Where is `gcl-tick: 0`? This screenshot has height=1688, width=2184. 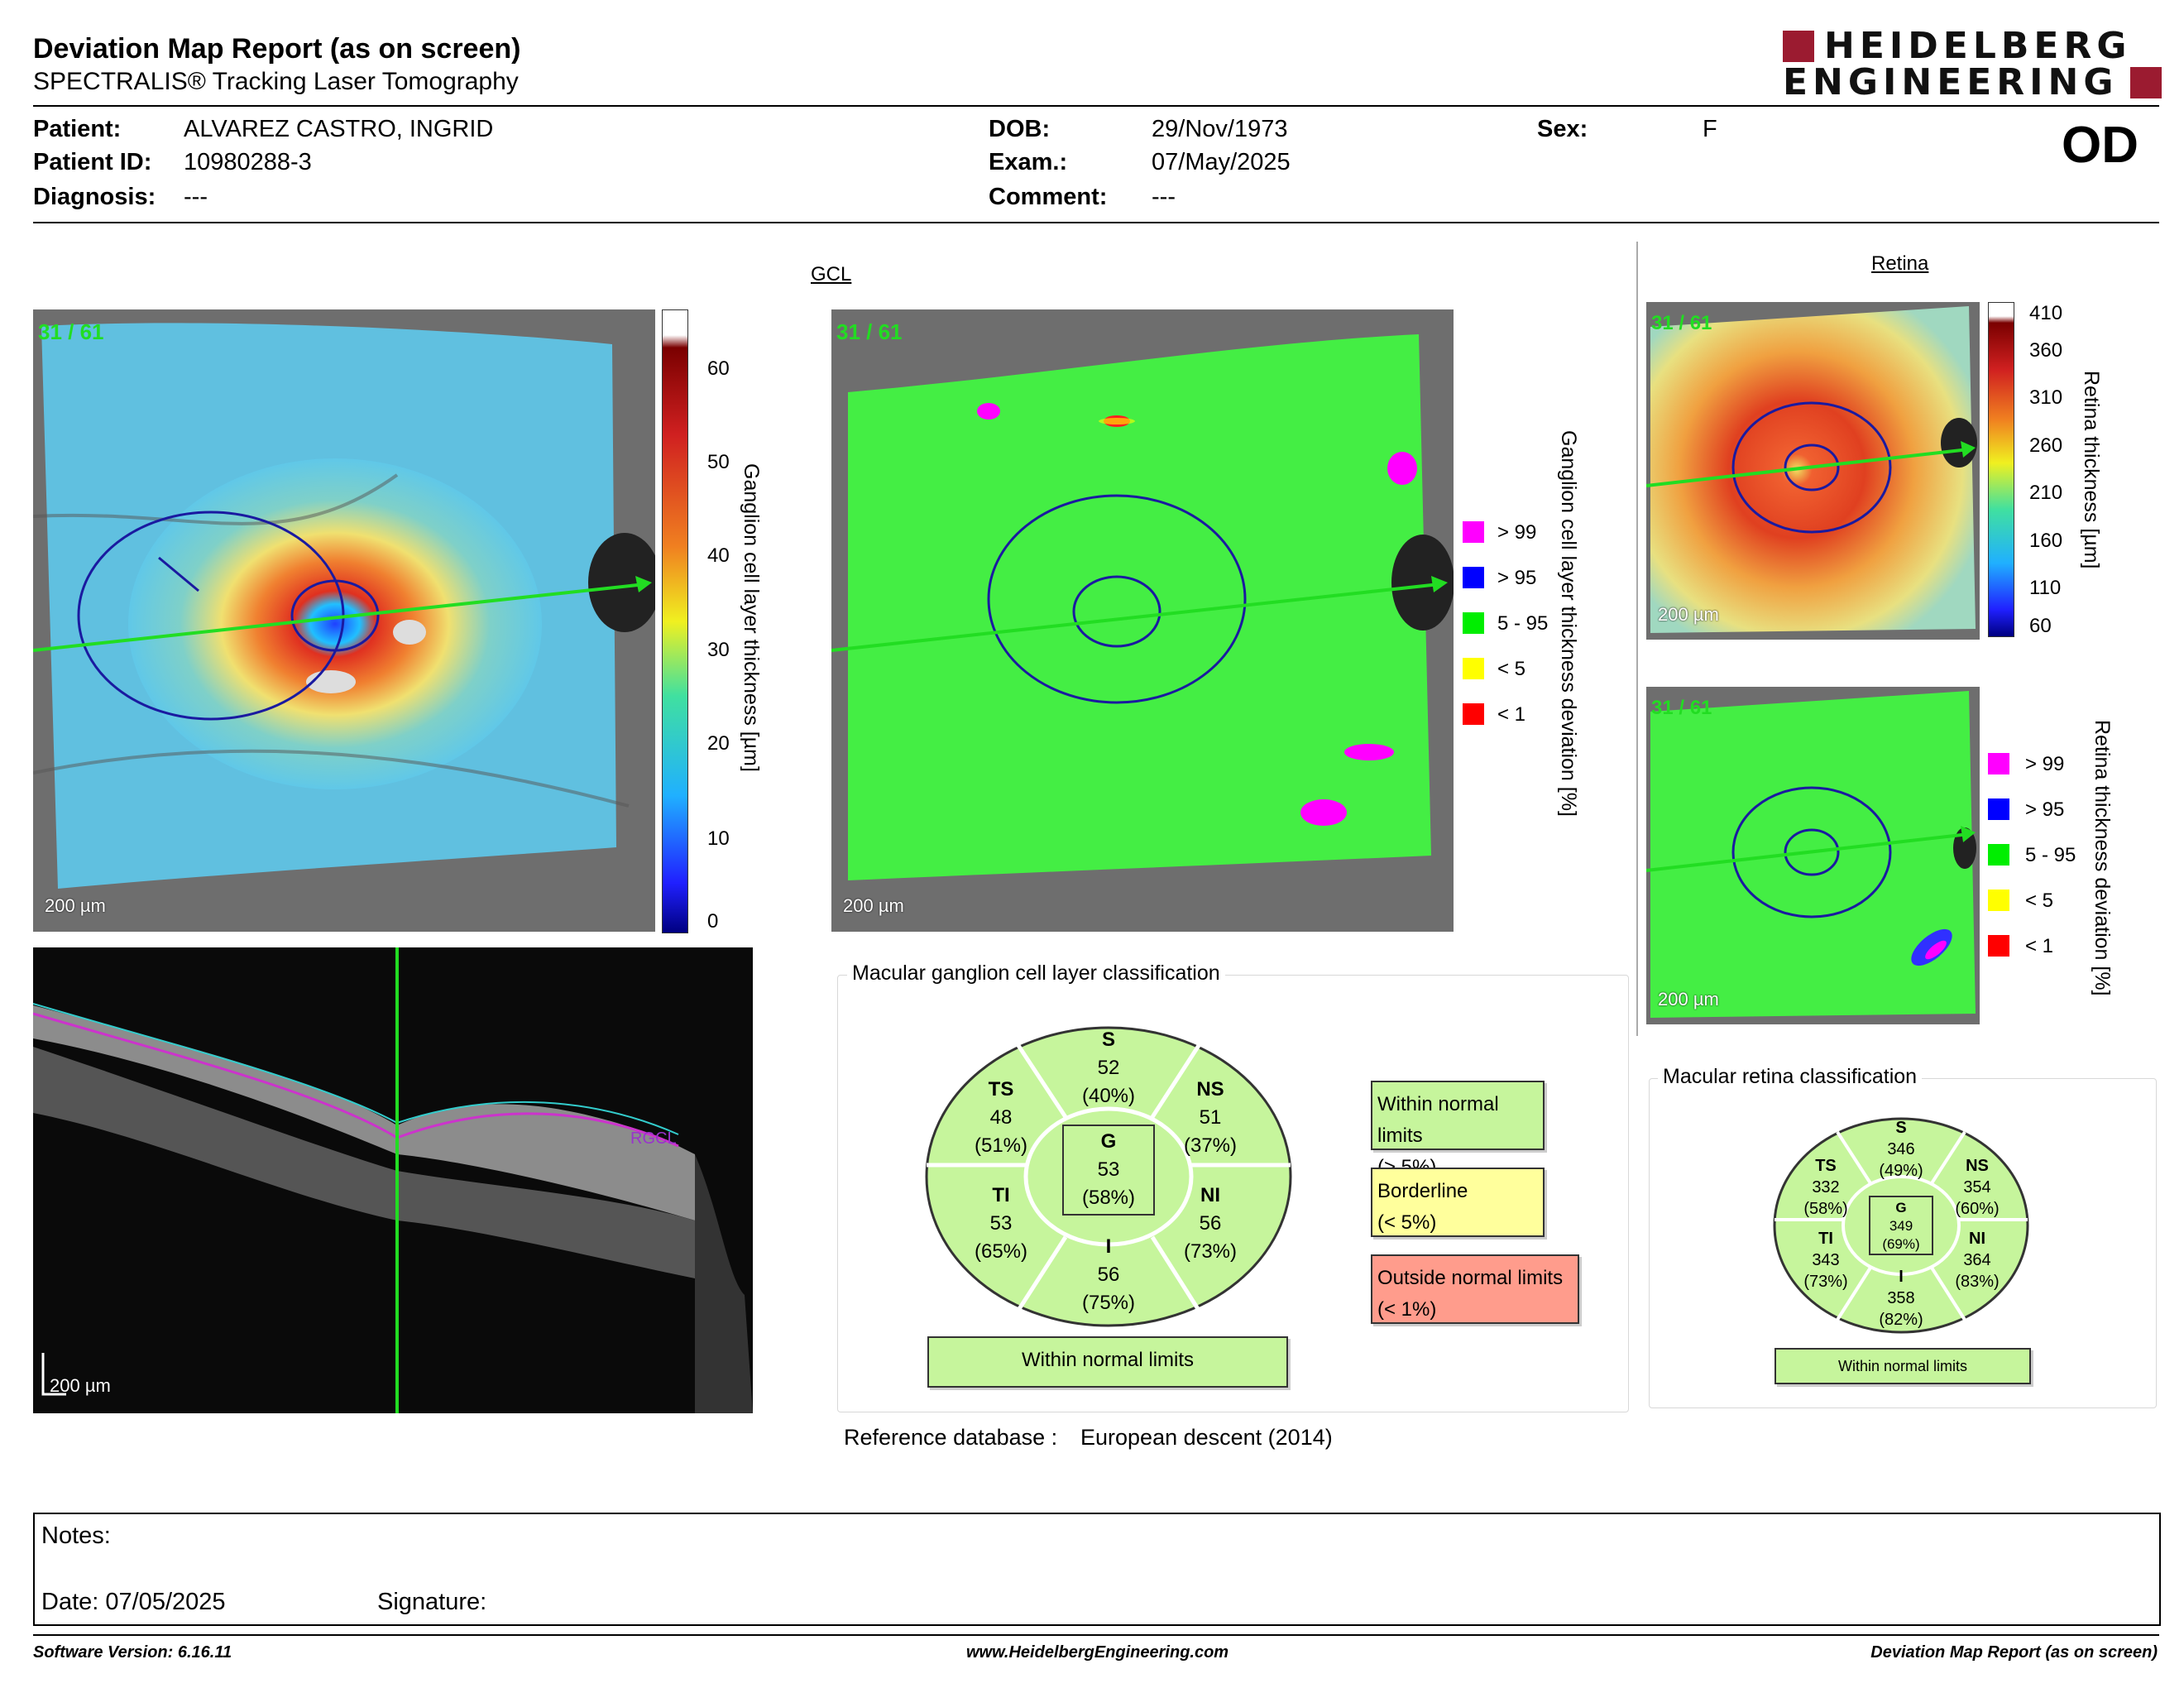 gcl-tick: 0 is located at coordinates (713, 921).